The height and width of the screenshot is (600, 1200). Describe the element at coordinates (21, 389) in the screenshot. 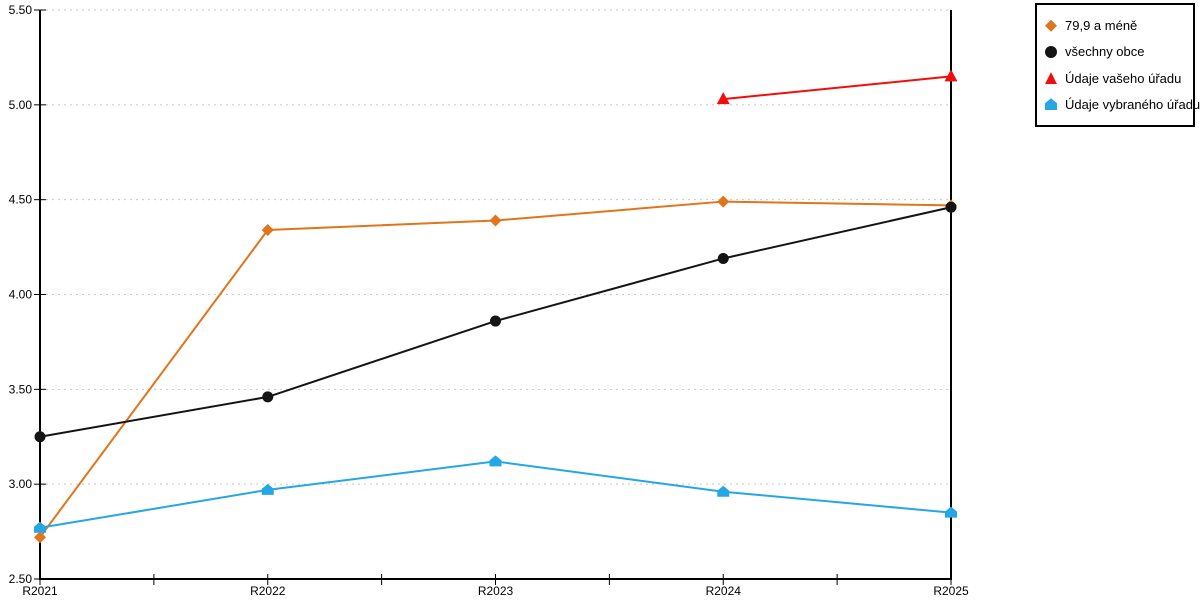

I see `y-tick-label: 3.50` at that location.